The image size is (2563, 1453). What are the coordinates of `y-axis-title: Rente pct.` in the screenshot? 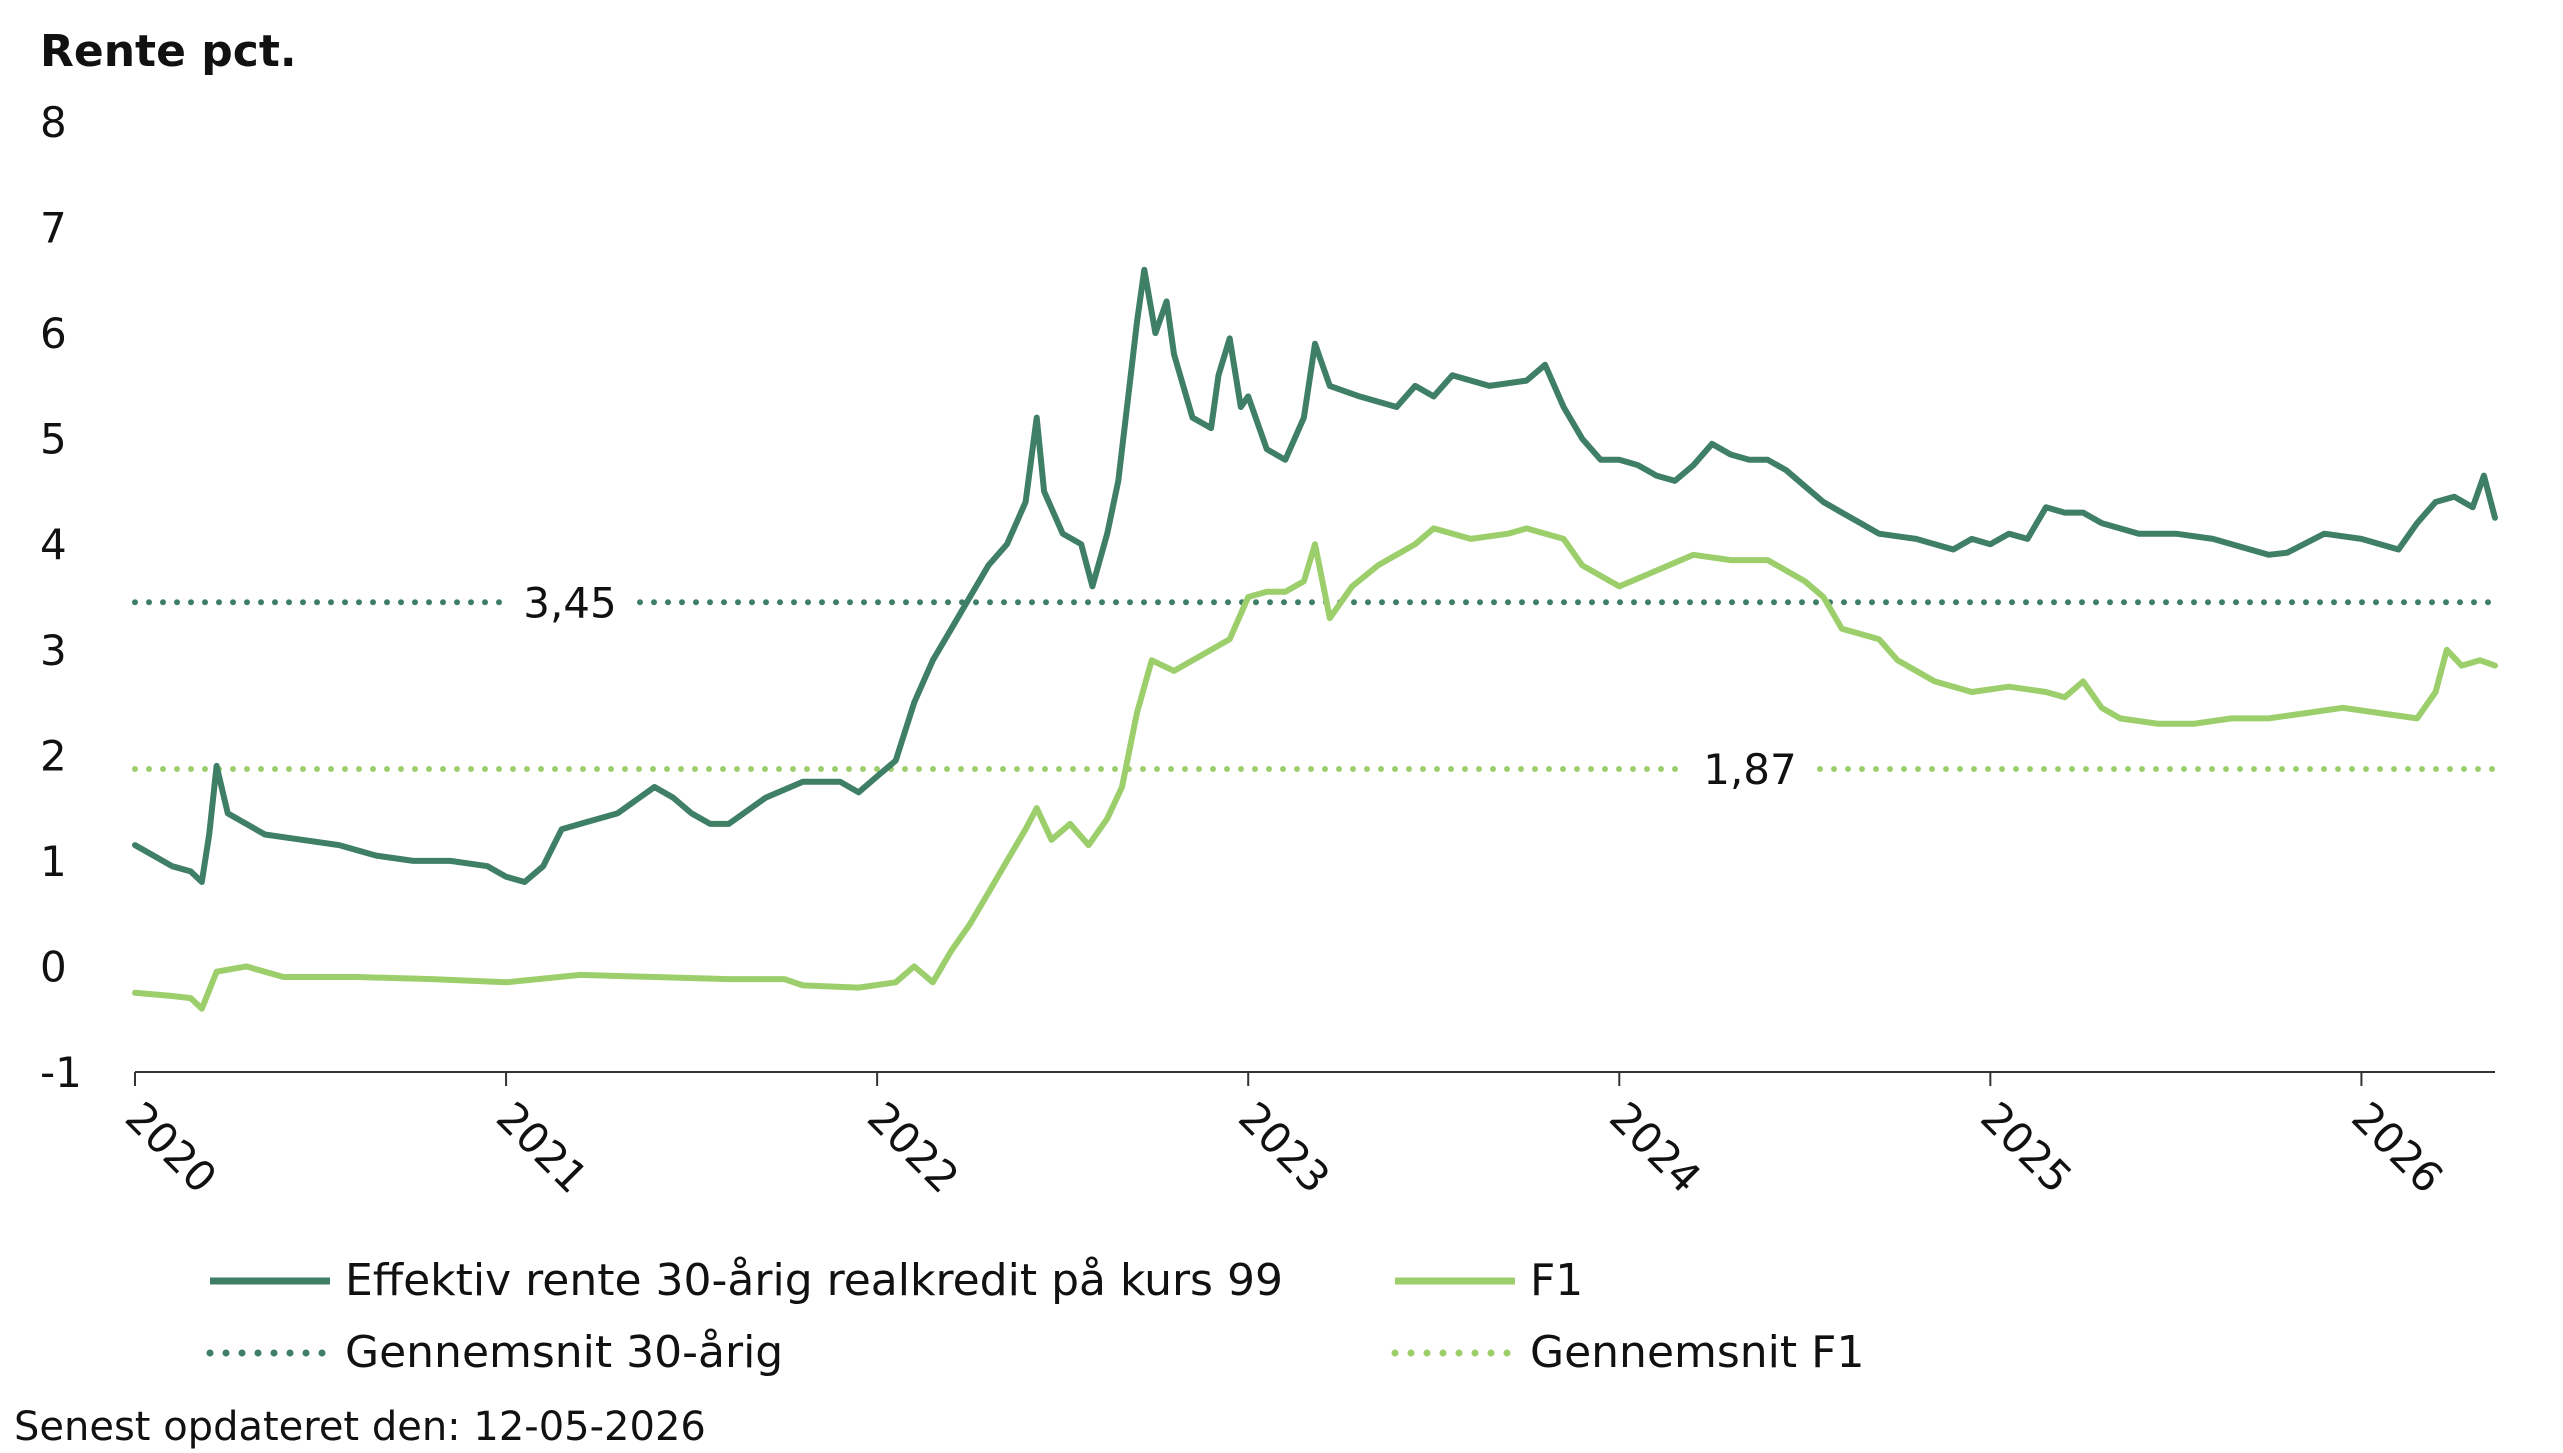 It's located at (168, 51).